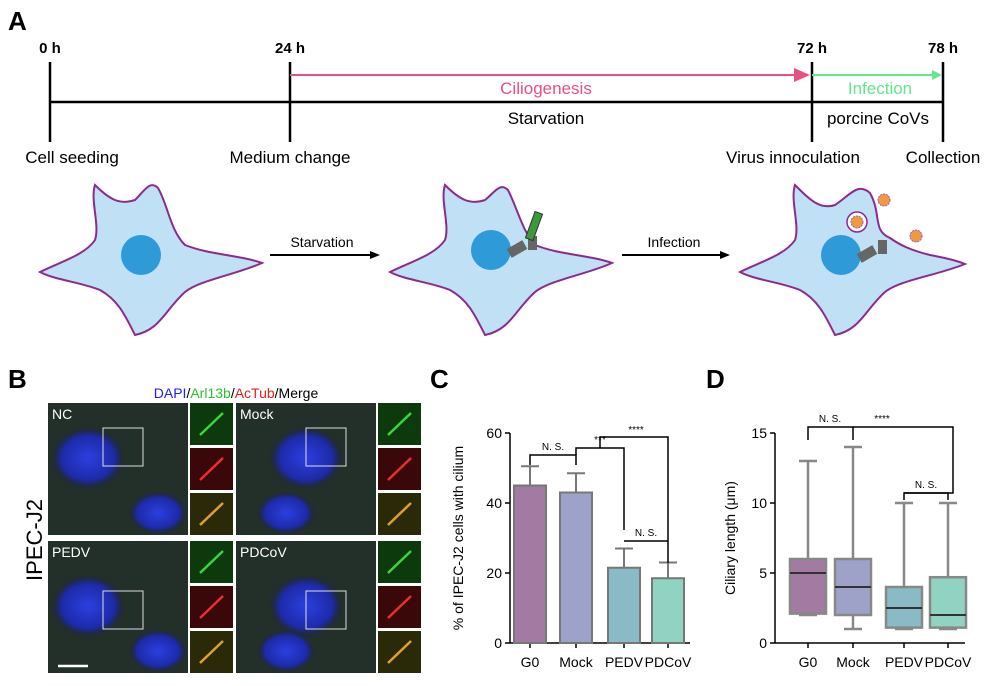 Image resolution: width=1002 pixels, height=686 pixels. Describe the element at coordinates (290, 48) in the screenshot. I see `time-label: 24 h` at that location.